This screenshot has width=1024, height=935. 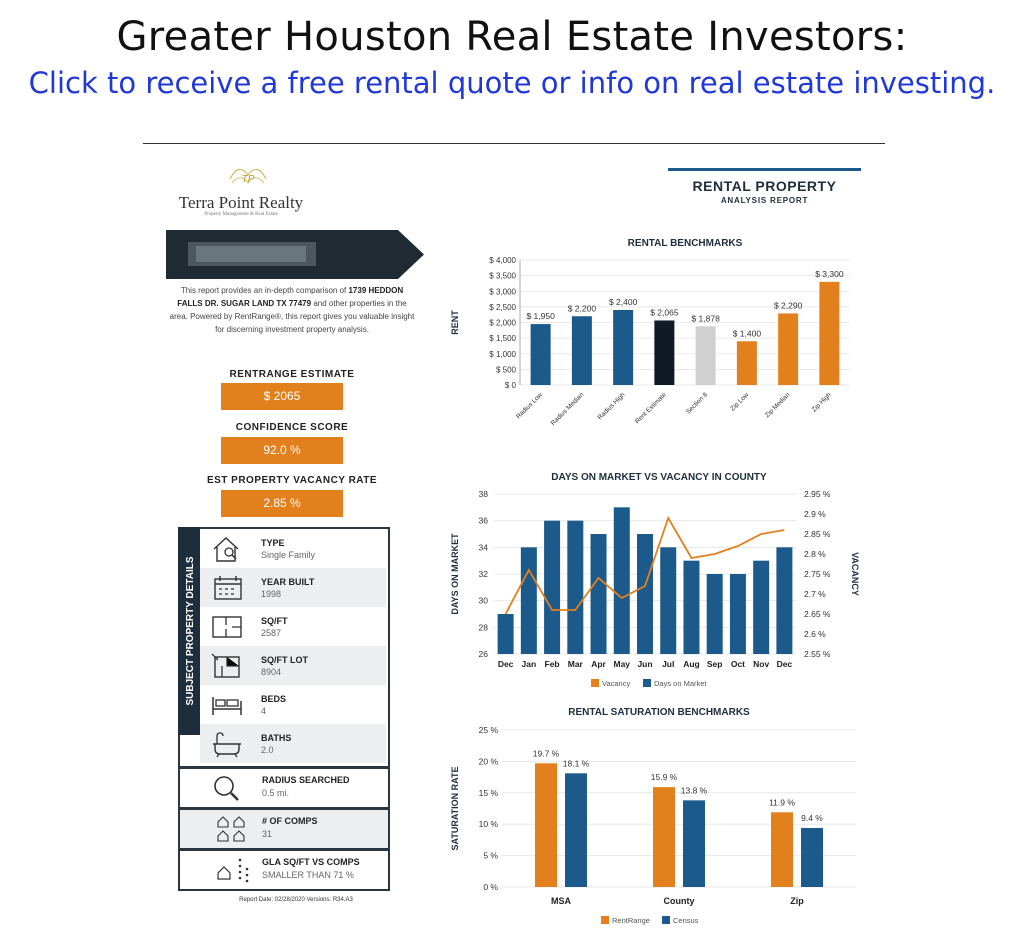 What do you see at coordinates (738, 664) in the screenshot?
I see `x-tick-label: Oct` at bounding box center [738, 664].